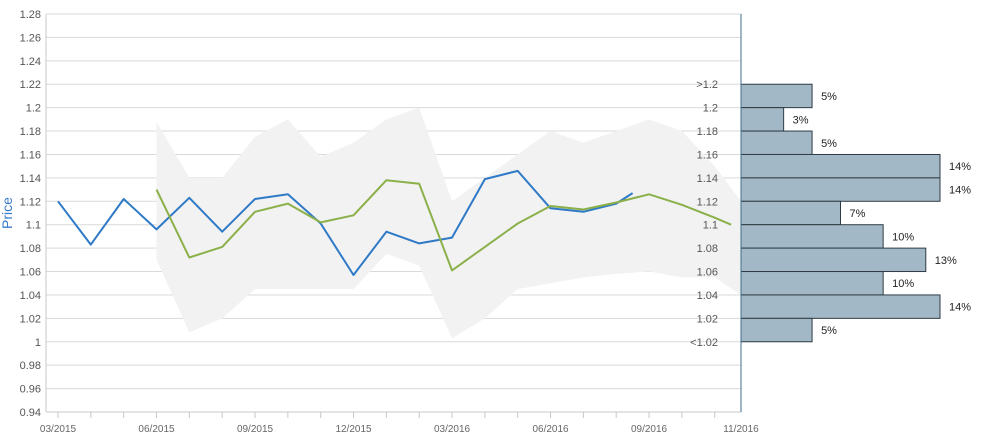  What do you see at coordinates (58, 429) in the screenshot?
I see `x-tick-label: 03/2015` at bounding box center [58, 429].